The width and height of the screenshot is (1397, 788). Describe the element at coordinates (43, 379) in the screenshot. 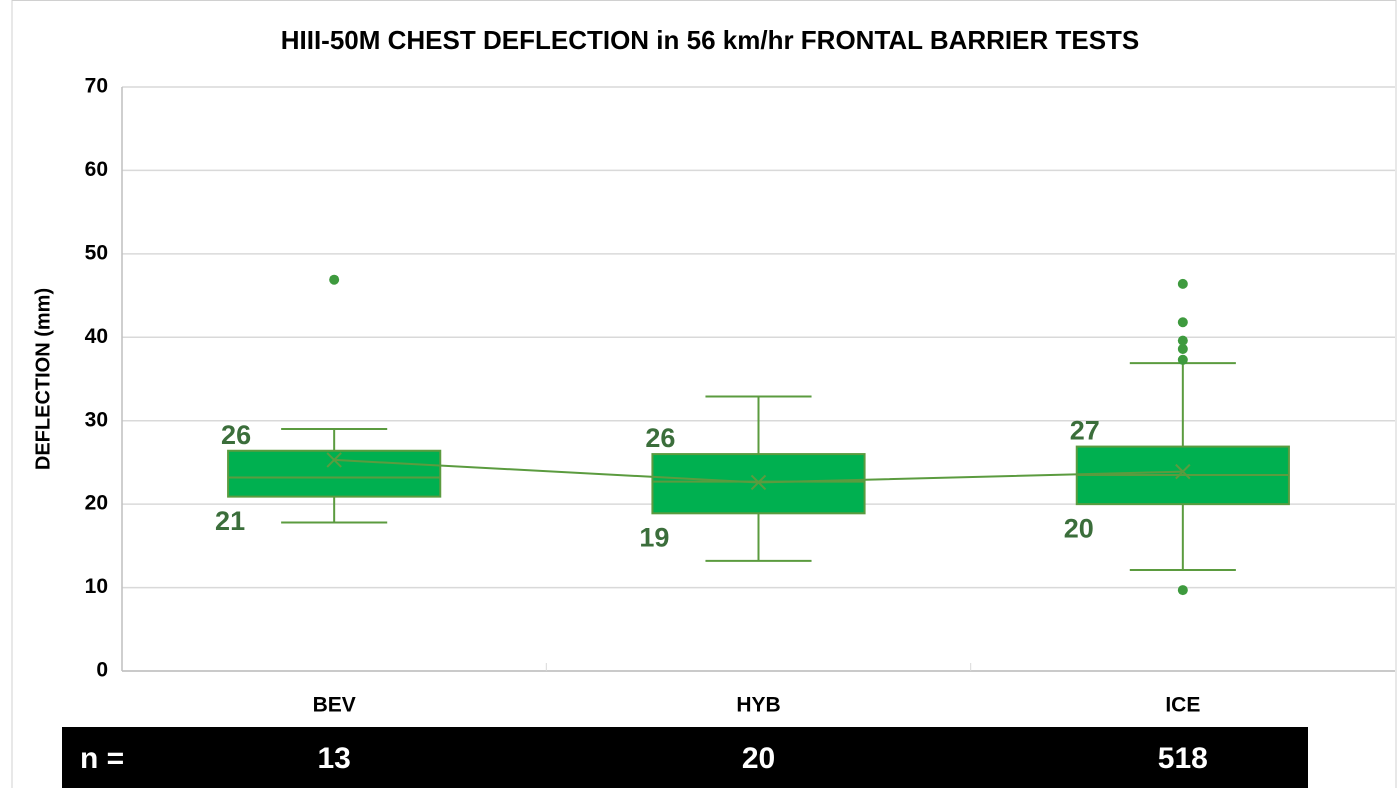

I see `y-axis-label: DEFLECTION (mm)` at that location.